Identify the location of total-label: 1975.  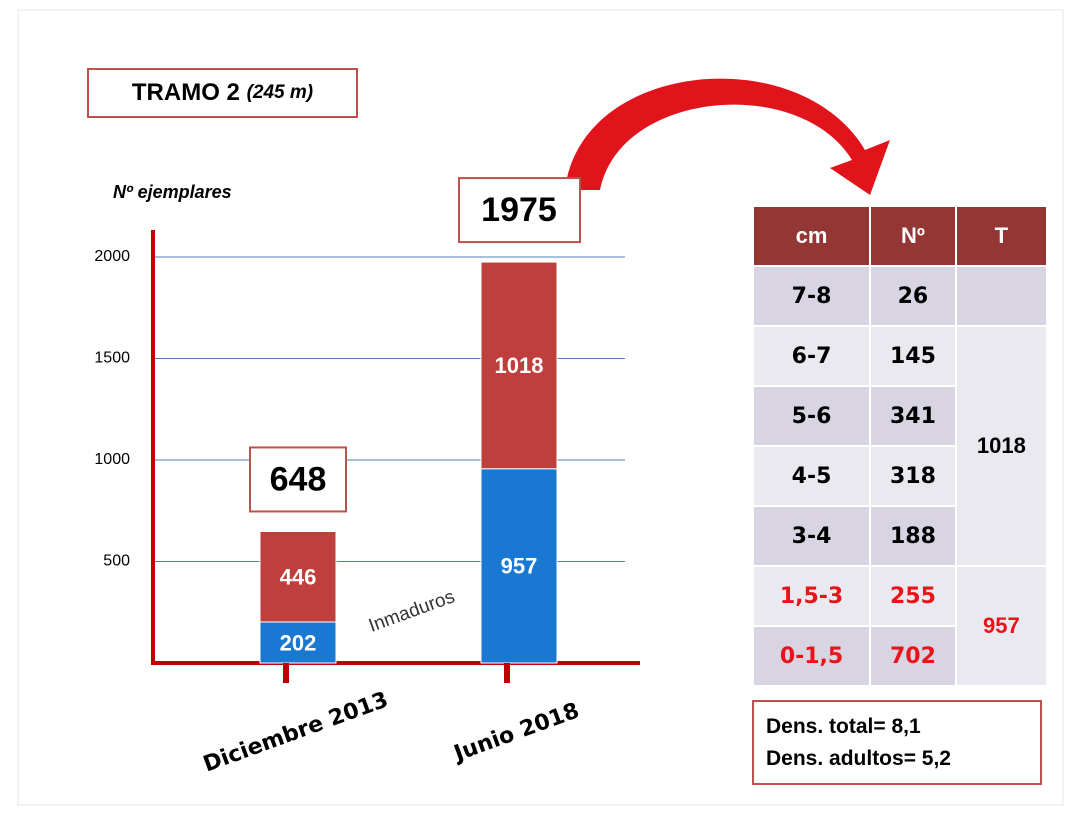
(519, 210).